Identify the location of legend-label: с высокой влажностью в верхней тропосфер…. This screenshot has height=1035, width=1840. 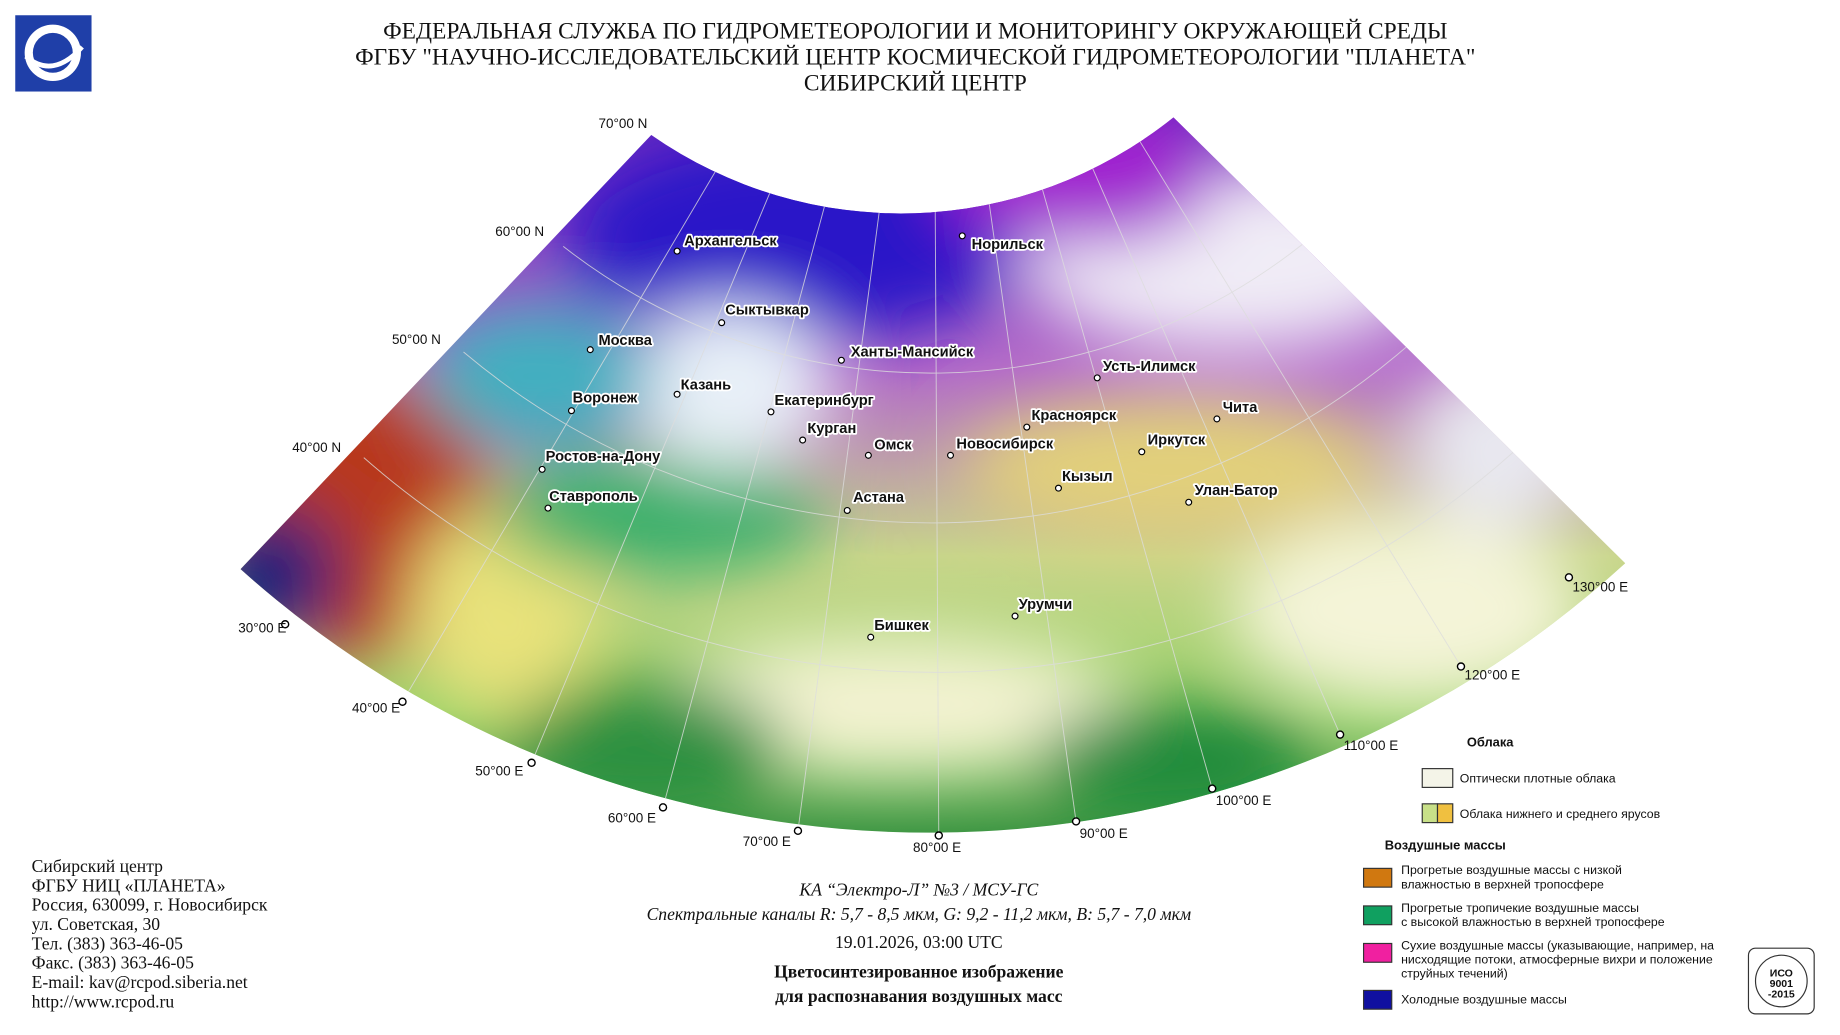
(1533, 922).